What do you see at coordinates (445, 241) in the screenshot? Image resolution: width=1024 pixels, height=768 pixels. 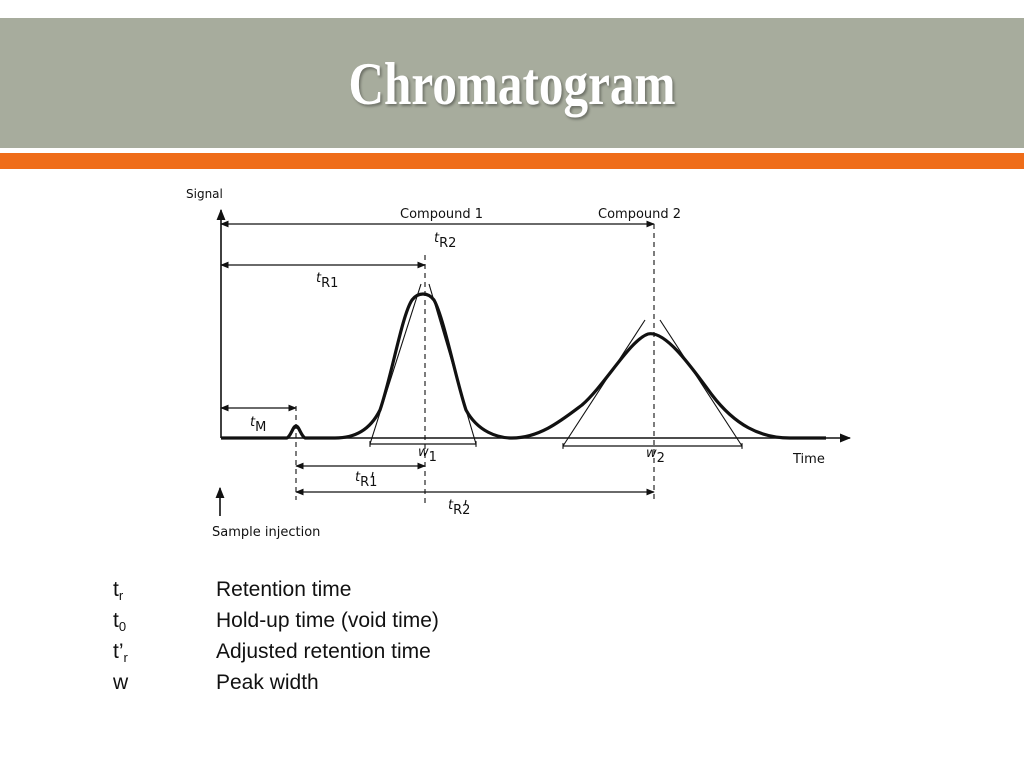 I see `tr2-label: tR2` at bounding box center [445, 241].